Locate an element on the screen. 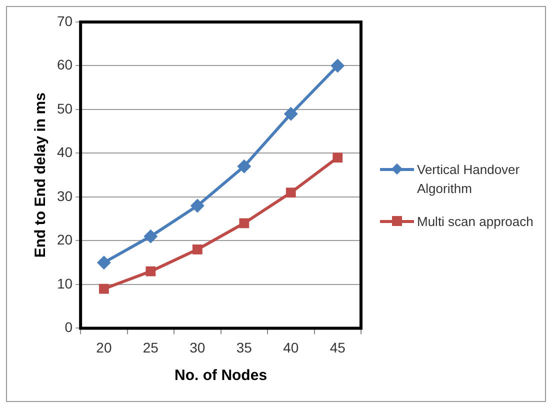  y-tick-label: 70 is located at coordinates (64, 20).